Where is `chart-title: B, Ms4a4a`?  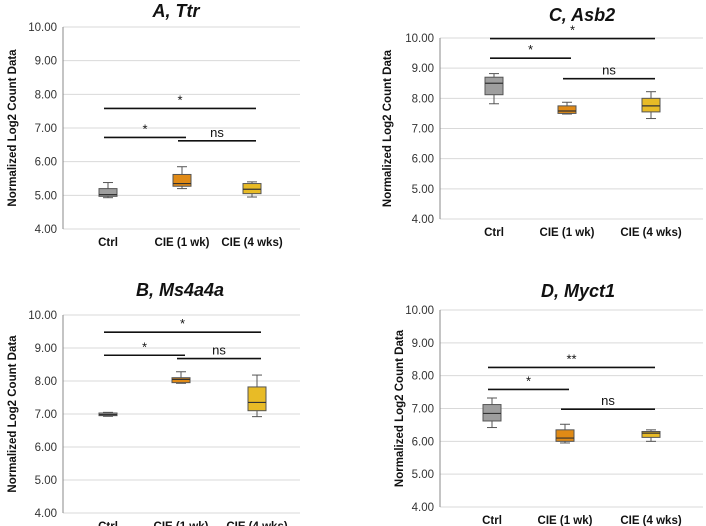 chart-title: B, Ms4a4a is located at coordinates (180, 290).